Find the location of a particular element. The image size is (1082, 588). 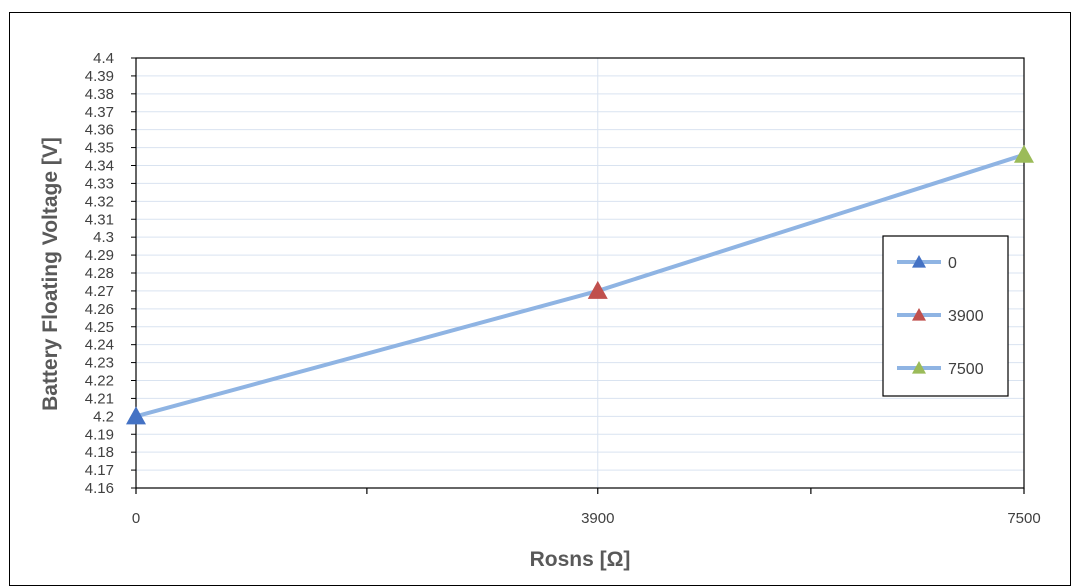

y-tick-label: 4.22 is located at coordinates (99, 381).